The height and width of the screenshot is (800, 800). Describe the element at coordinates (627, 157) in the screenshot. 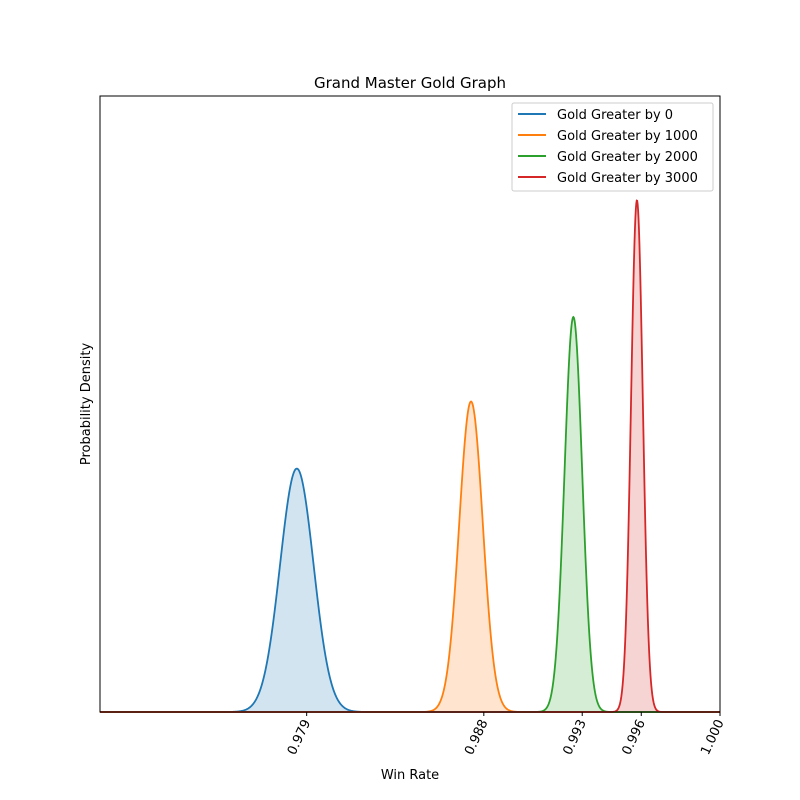

I see `legend-label: Gold Greater by 2000` at that location.